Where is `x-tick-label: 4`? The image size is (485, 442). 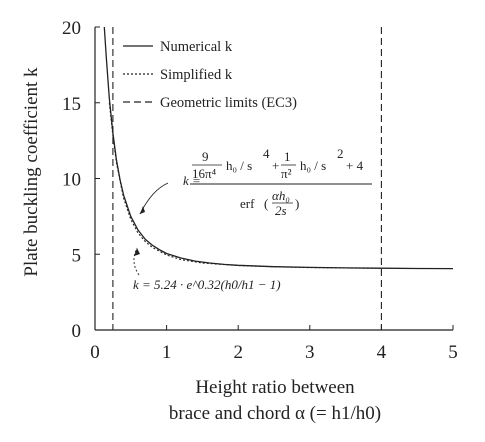
x-tick-label: 4 is located at coordinates (382, 352).